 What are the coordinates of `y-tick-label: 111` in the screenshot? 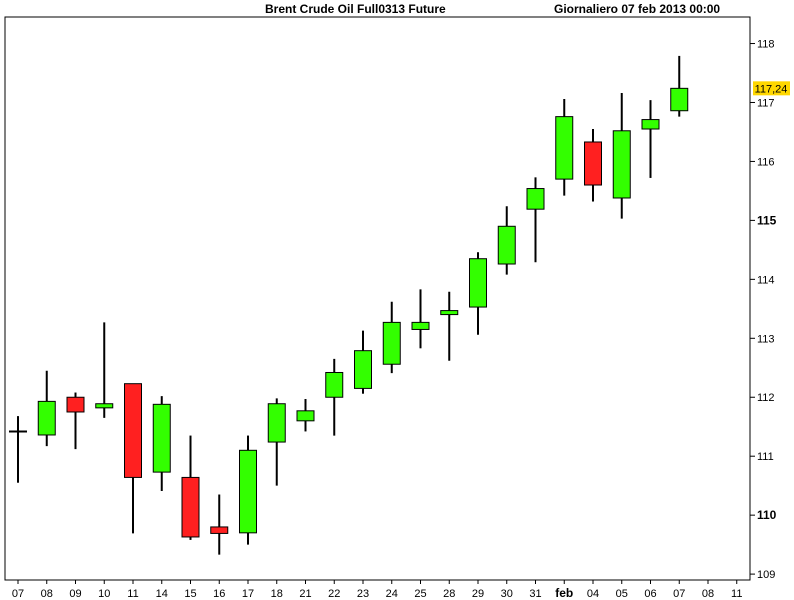 It's located at (765, 457).